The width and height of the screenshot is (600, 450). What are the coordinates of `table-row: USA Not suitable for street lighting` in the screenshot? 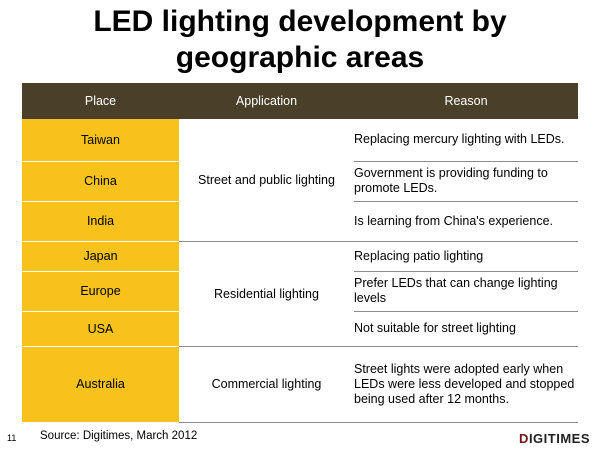 It's located at (300, 329).